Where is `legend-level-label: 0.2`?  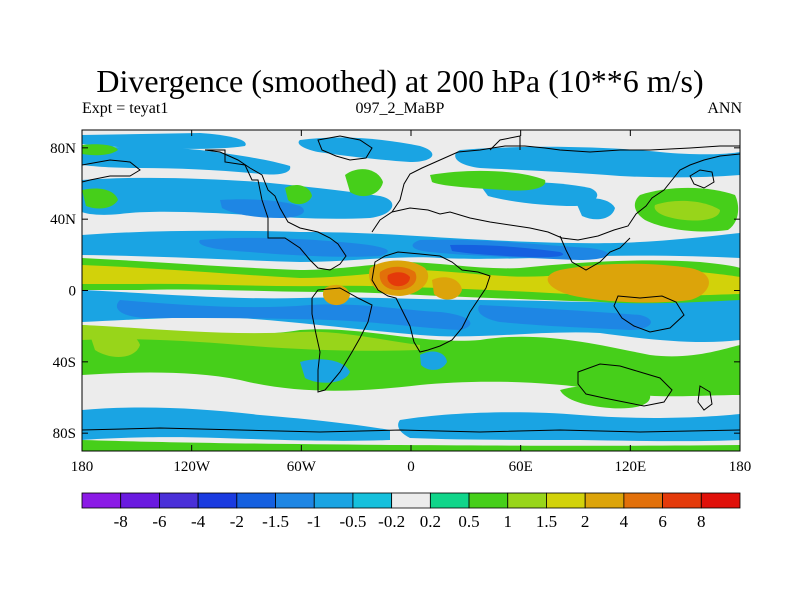 legend-level-label: 0.2 is located at coordinates (430, 521).